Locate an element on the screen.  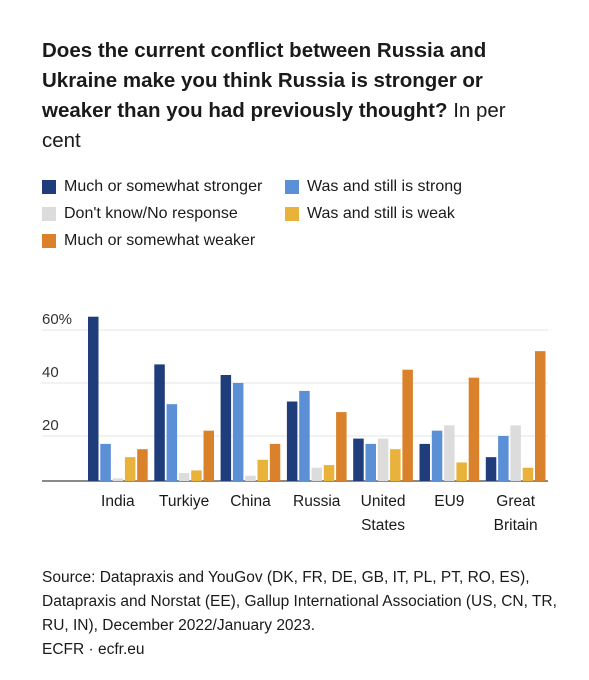
bar-china-don-t-know-no-response is located at coordinates (250, 478).